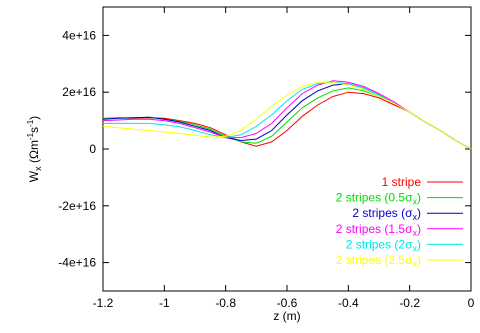 The image size is (480, 333). What do you see at coordinates (286, 316) in the screenshot?
I see `x-axis-label: z (m)` at bounding box center [286, 316].